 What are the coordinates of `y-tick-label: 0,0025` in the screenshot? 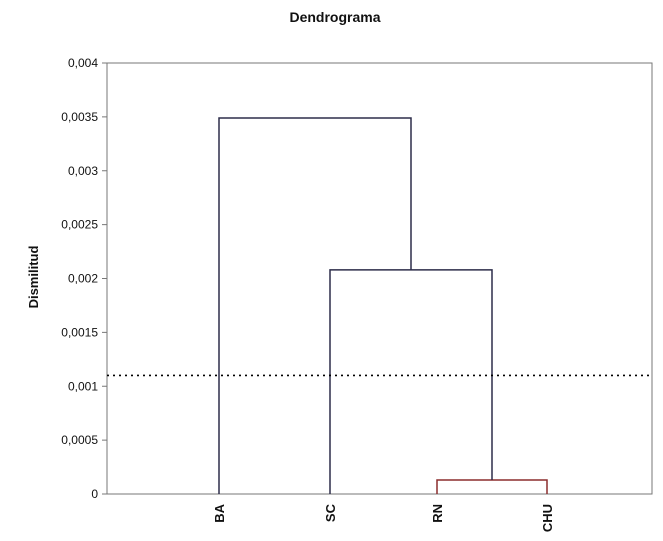 It's located at (79, 225).